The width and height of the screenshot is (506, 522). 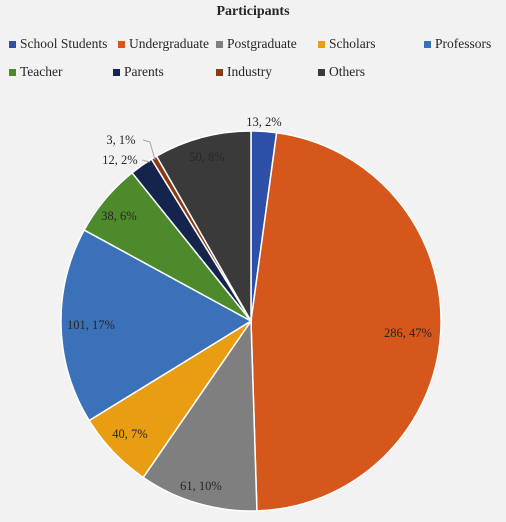 What do you see at coordinates (408, 333) in the screenshot?
I see `data-label: 286, 47%` at bounding box center [408, 333].